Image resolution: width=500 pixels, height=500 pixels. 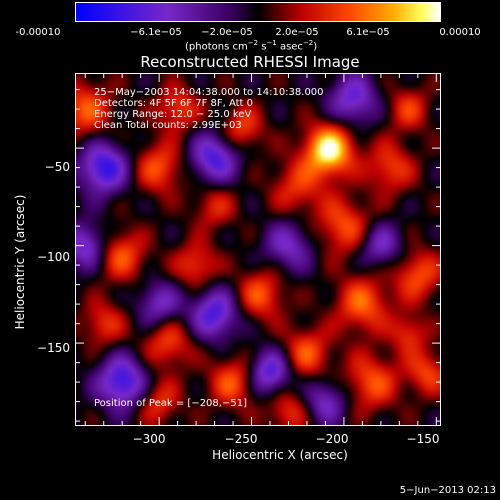 What do you see at coordinates (53, 257) in the screenshot?
I see `y-tick-label: −100` at bounding box center [53, 257].